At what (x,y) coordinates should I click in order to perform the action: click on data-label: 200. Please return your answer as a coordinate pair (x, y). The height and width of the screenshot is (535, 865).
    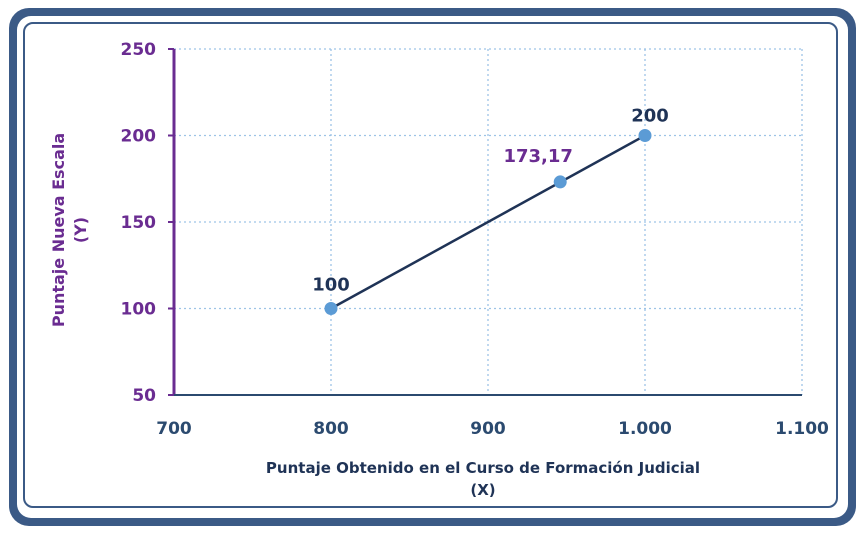
    Looking at the image, I should click on (650, 116).